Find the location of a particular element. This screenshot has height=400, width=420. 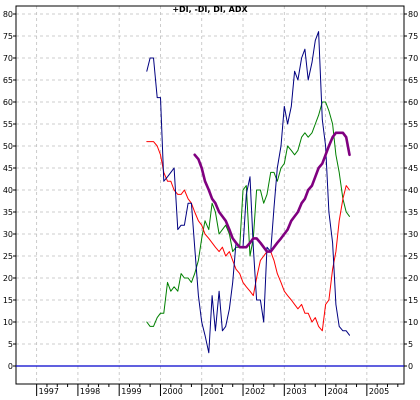

x-tick-label: 2001 is located at coordinates (214, 391).